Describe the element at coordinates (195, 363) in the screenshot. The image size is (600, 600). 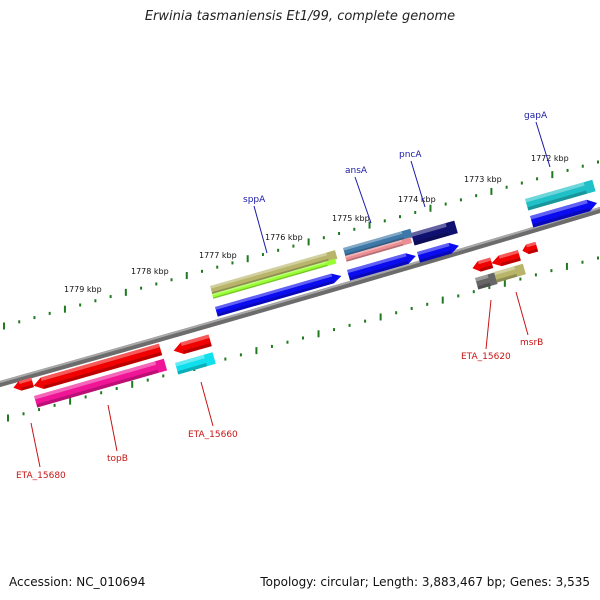
I see `cyan-feature` at that location.